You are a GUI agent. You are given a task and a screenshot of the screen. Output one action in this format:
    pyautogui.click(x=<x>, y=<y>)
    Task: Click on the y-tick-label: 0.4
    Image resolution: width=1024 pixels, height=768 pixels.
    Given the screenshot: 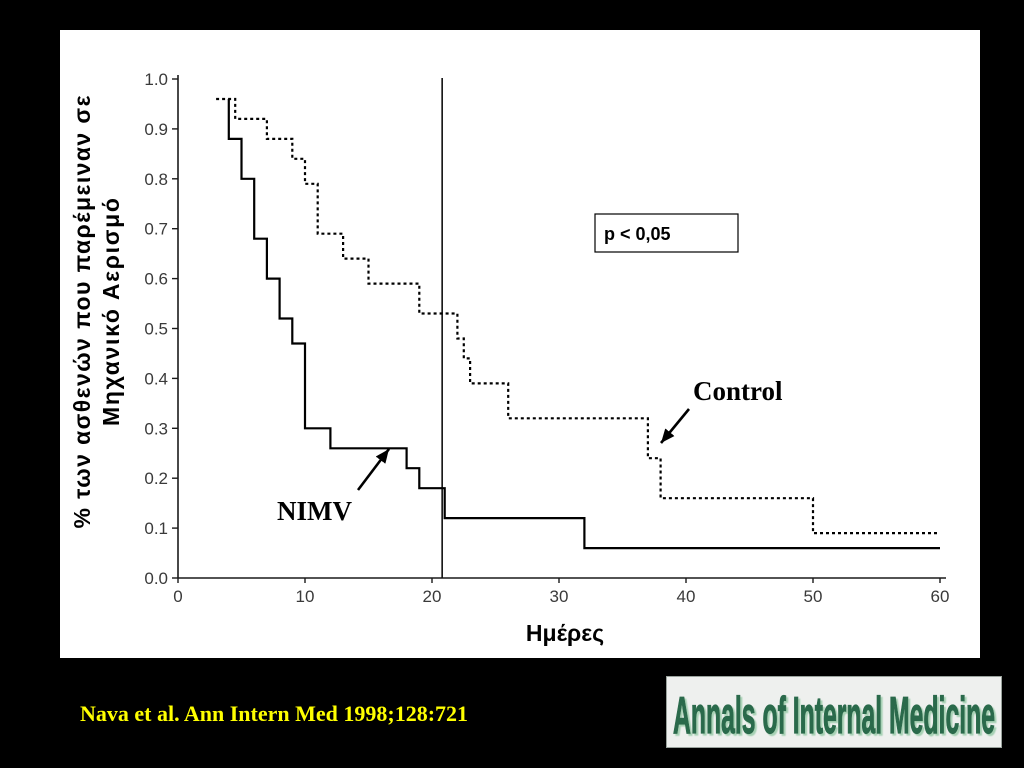 What is the action you would take?
    pyautogui.click(x=156, y=378)
    